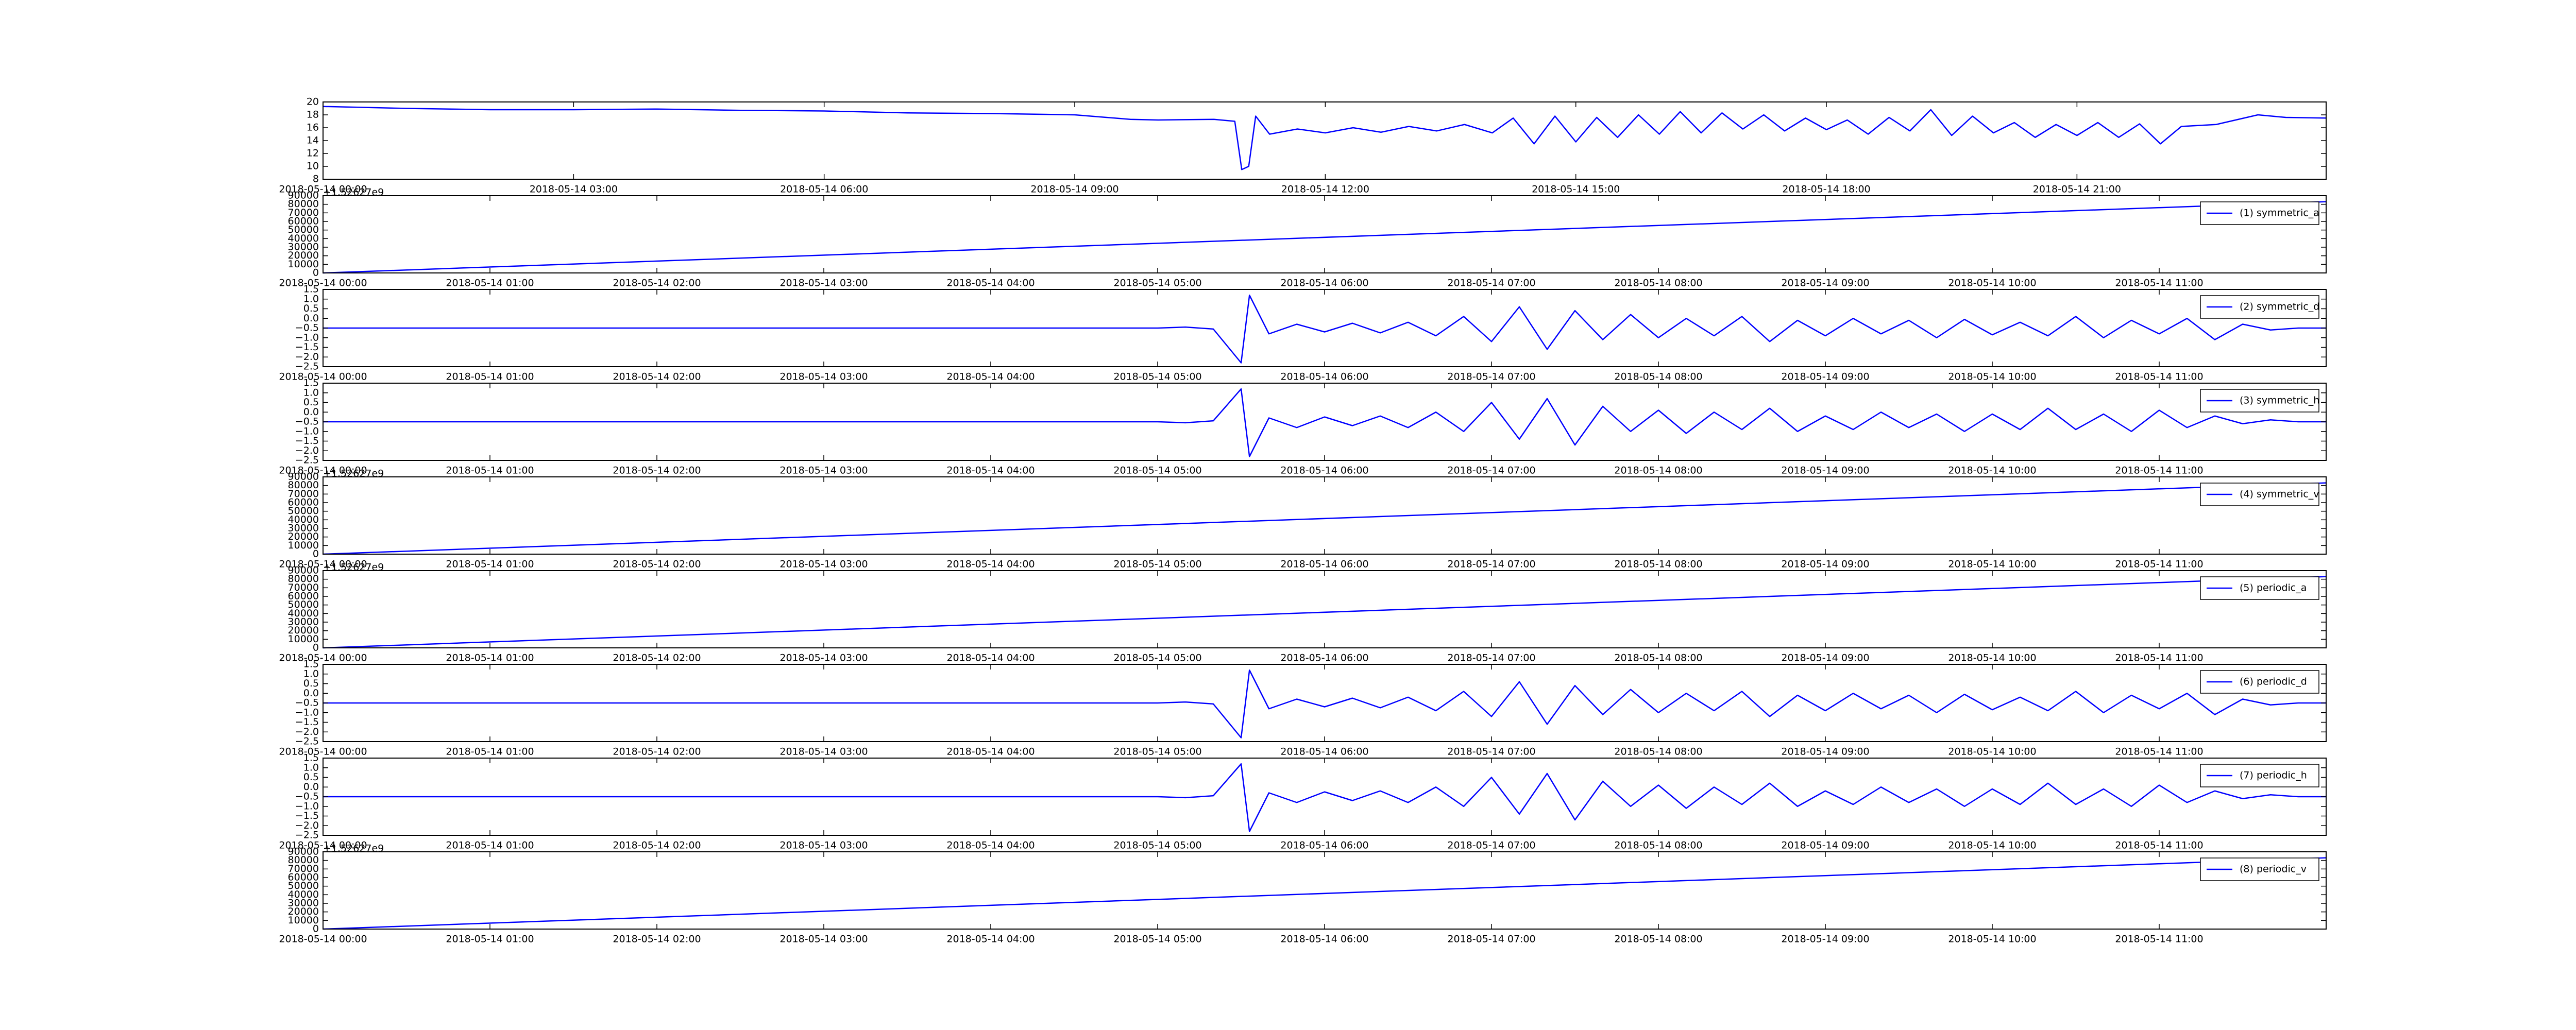  What do you see at coordinates (2273, 775) in the screenshot?
I see `legend-label: (7) periodic_h` at bounding box center [2273, 775].